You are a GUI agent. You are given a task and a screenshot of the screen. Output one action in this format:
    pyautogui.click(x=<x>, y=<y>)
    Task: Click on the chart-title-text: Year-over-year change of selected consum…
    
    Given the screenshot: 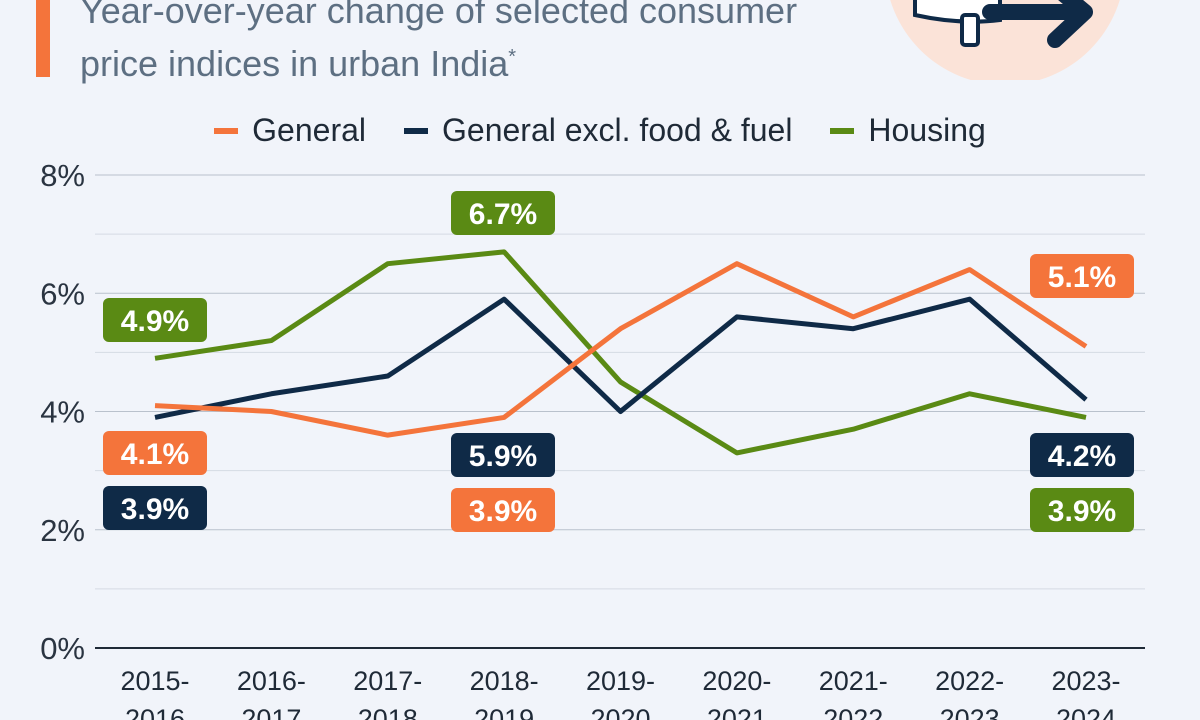 What is the action you would take?
    pyautogui.click(x=439, y=42)
    